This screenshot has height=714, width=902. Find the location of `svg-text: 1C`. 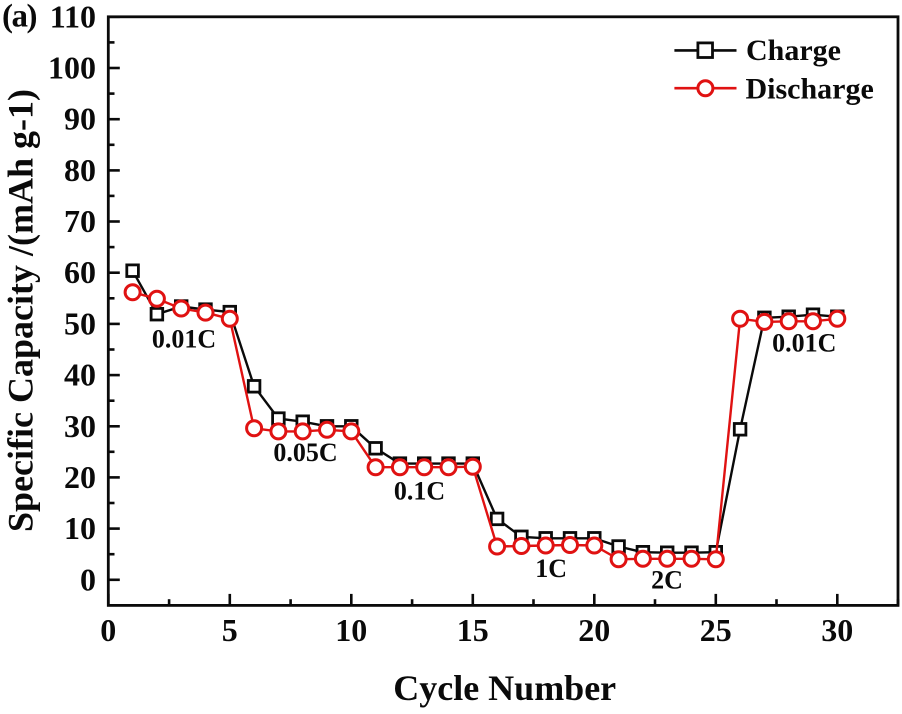

svg-text: 1C is located at coordinates (551, 568).